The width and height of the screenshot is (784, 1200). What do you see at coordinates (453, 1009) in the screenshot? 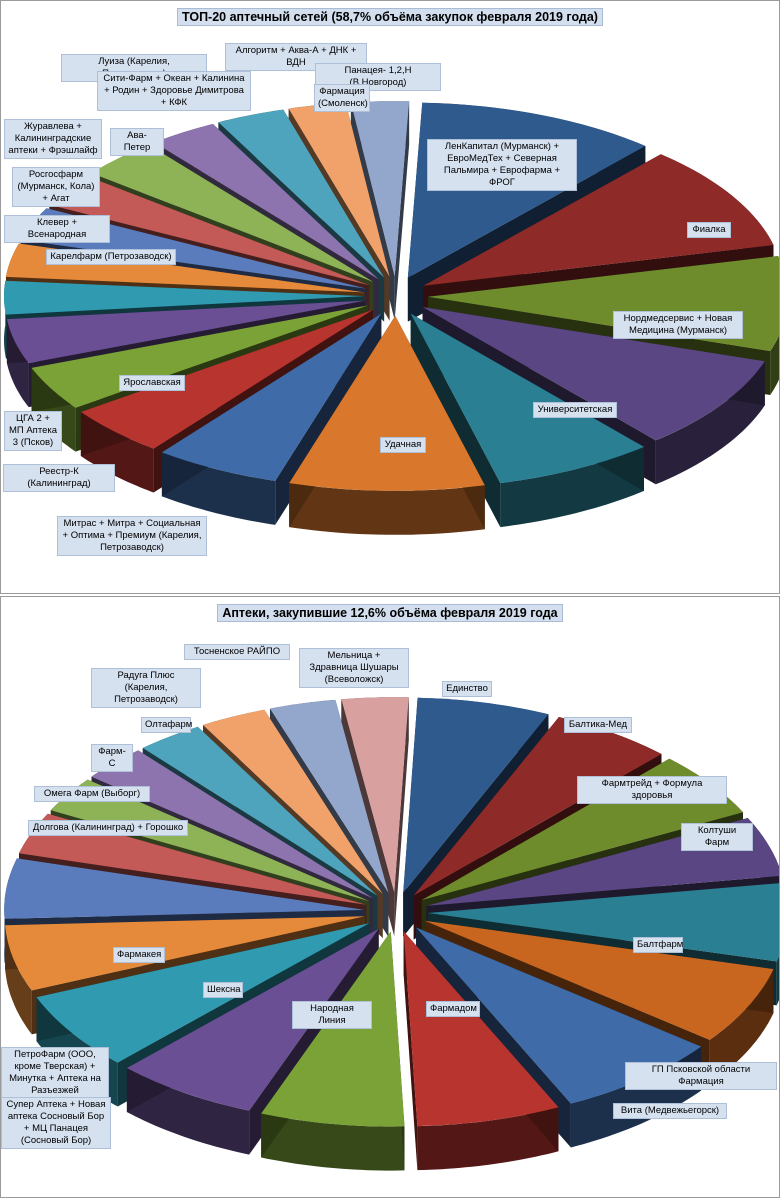
I see `data-label: Фармадом` at bounding box center [453, 1009].